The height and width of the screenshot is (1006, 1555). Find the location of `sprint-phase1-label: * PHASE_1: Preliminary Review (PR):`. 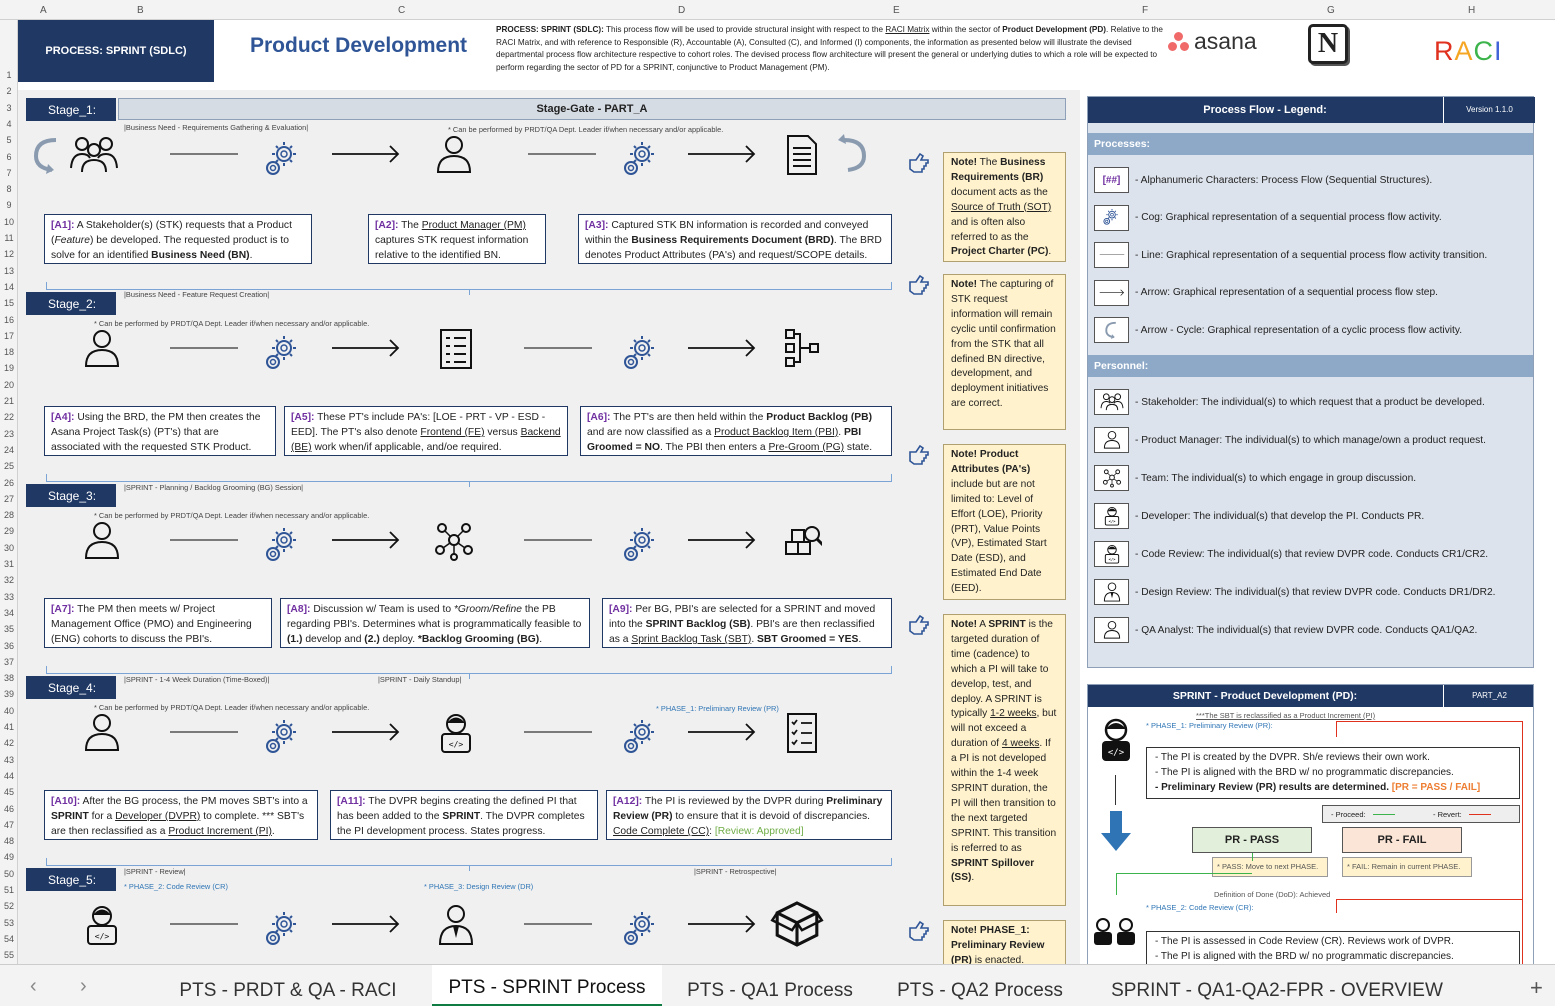

sprint-phase1-label: * PHASE_1: Preliminary Review (PR): is located at coordinates (1209, 725).